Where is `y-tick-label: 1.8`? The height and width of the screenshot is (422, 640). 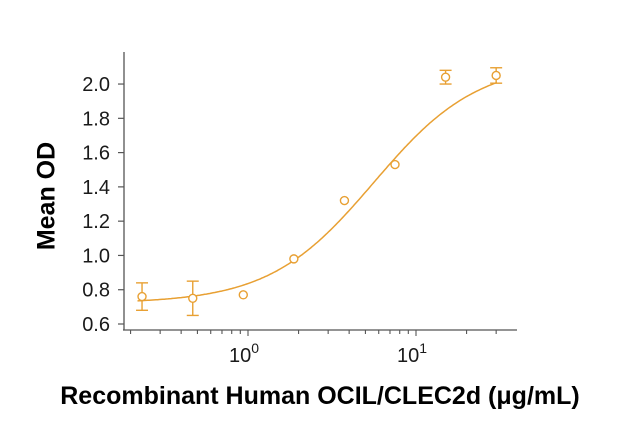
y-tick-label: 1.8 is located at coordinates (96, 119).